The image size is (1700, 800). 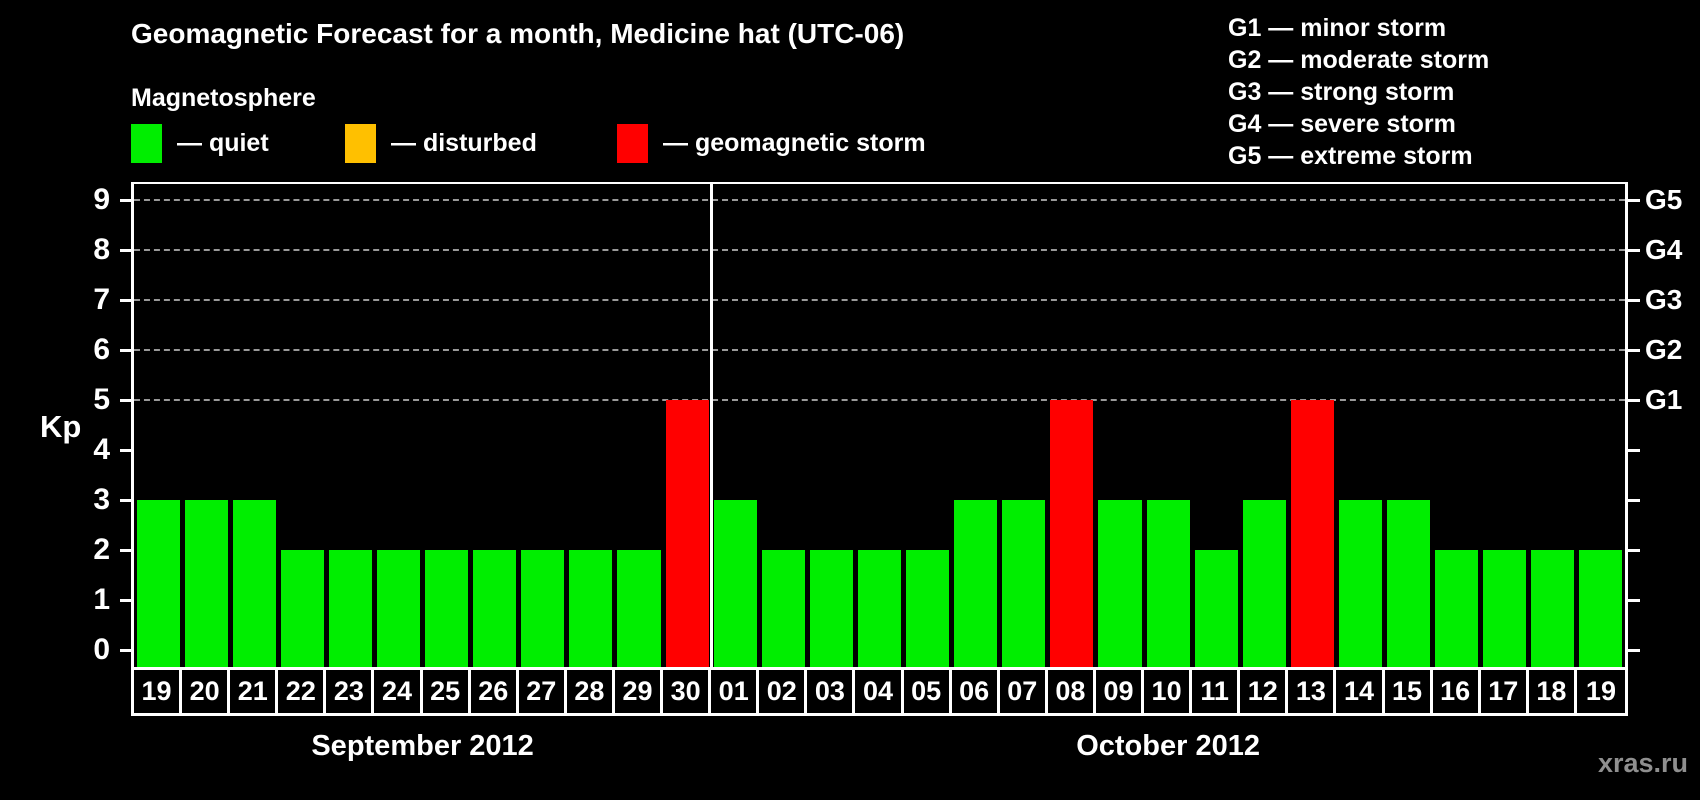 I want to click on day-cell: 27, so click(x=543, y=691).